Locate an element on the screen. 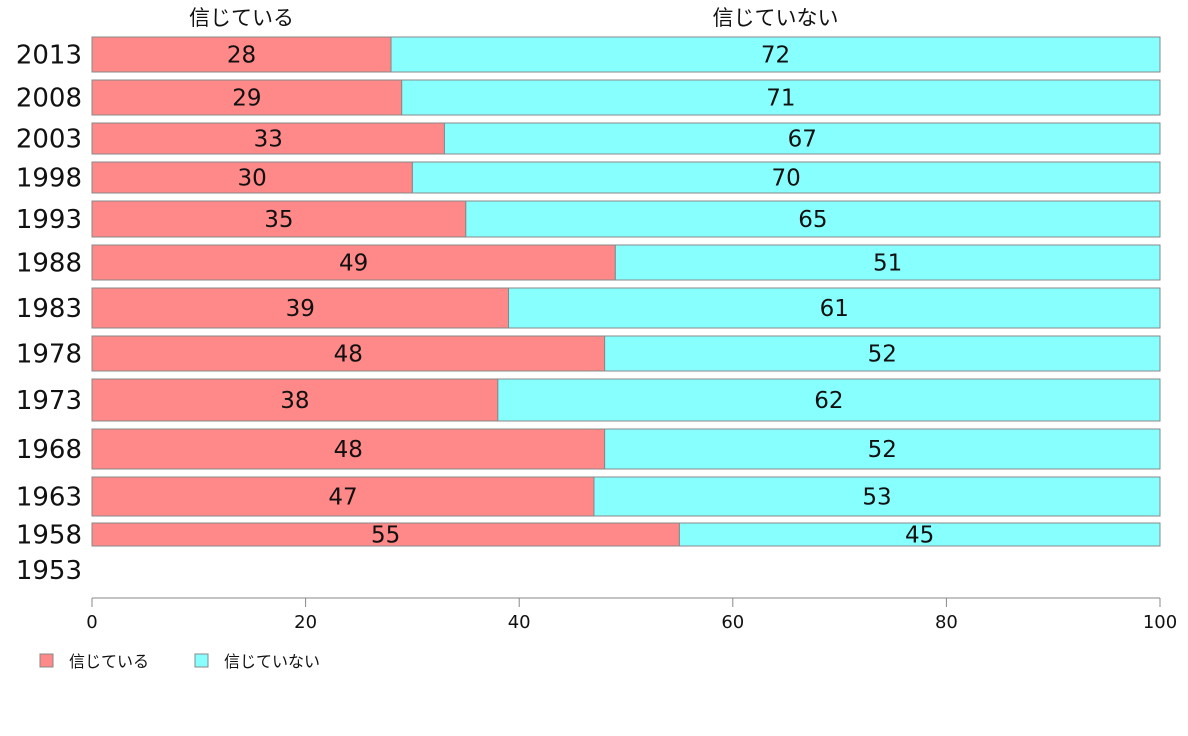  year-label: 1998 is located at coordinates (49, 179).